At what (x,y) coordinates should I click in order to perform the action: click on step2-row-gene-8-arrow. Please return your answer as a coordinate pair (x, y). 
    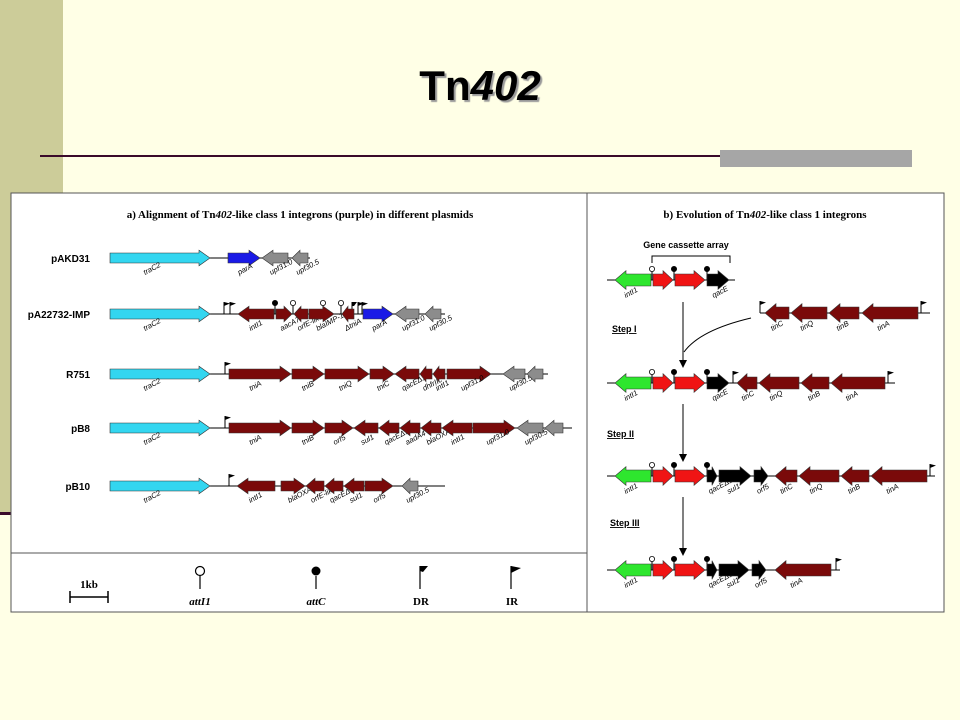
    Looking at the image, I should click on (761, 476).